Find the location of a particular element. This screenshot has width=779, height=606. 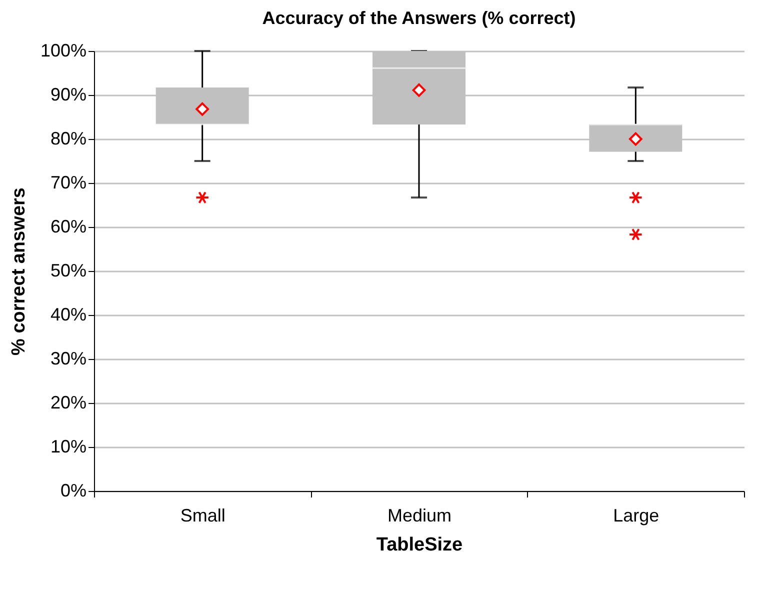

y-tick-label: 40% is located at coordinates (68, 314).